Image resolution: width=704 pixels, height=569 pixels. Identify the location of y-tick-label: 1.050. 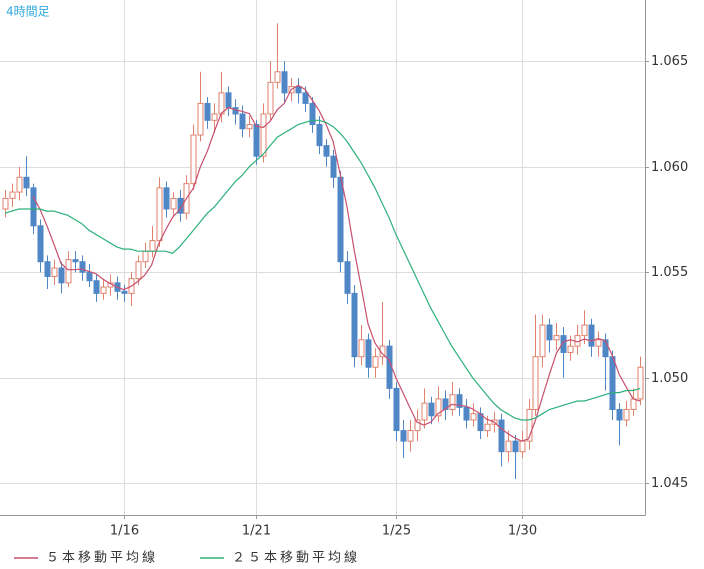
(669, 378).